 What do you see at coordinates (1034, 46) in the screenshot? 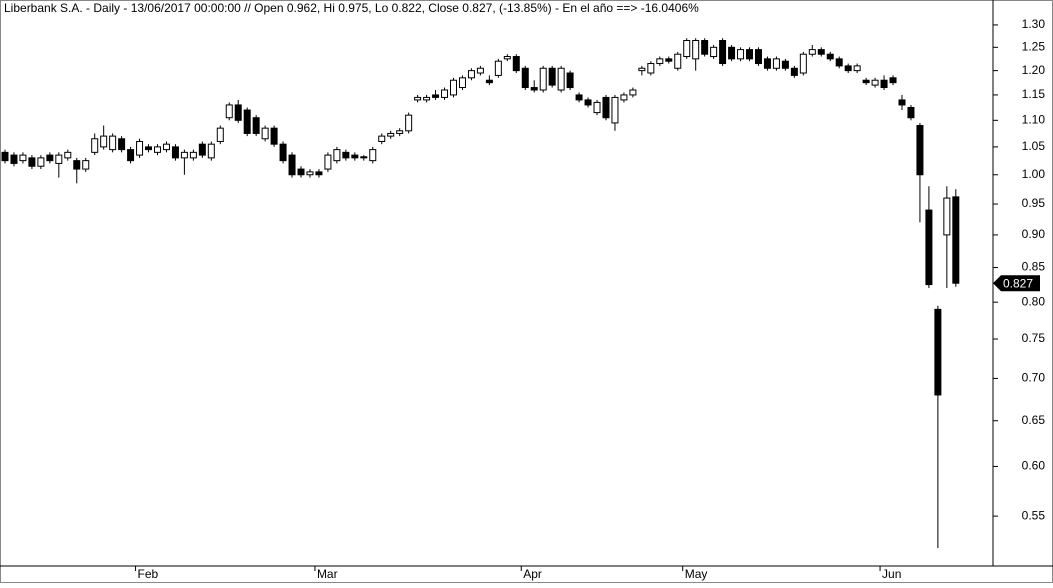
I see `y-tick-label: 1.25` at bounding box center [1034, 46].